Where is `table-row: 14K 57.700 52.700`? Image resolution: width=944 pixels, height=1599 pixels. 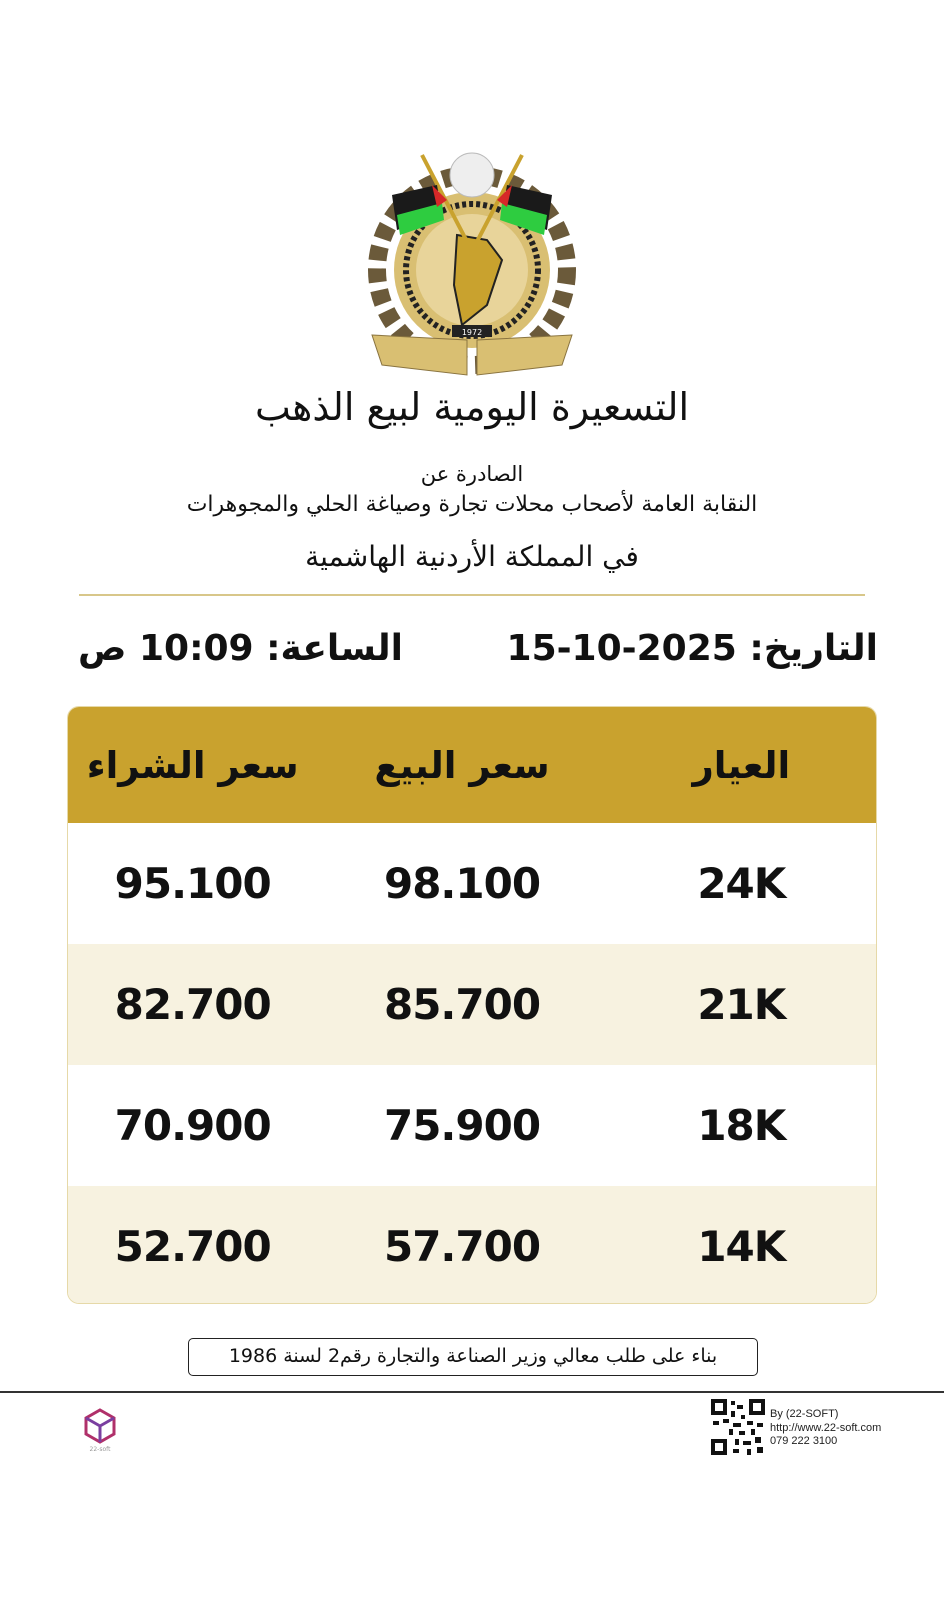
table-row: 14K 57.700 52.700 is located at coordinates (472, 1244).